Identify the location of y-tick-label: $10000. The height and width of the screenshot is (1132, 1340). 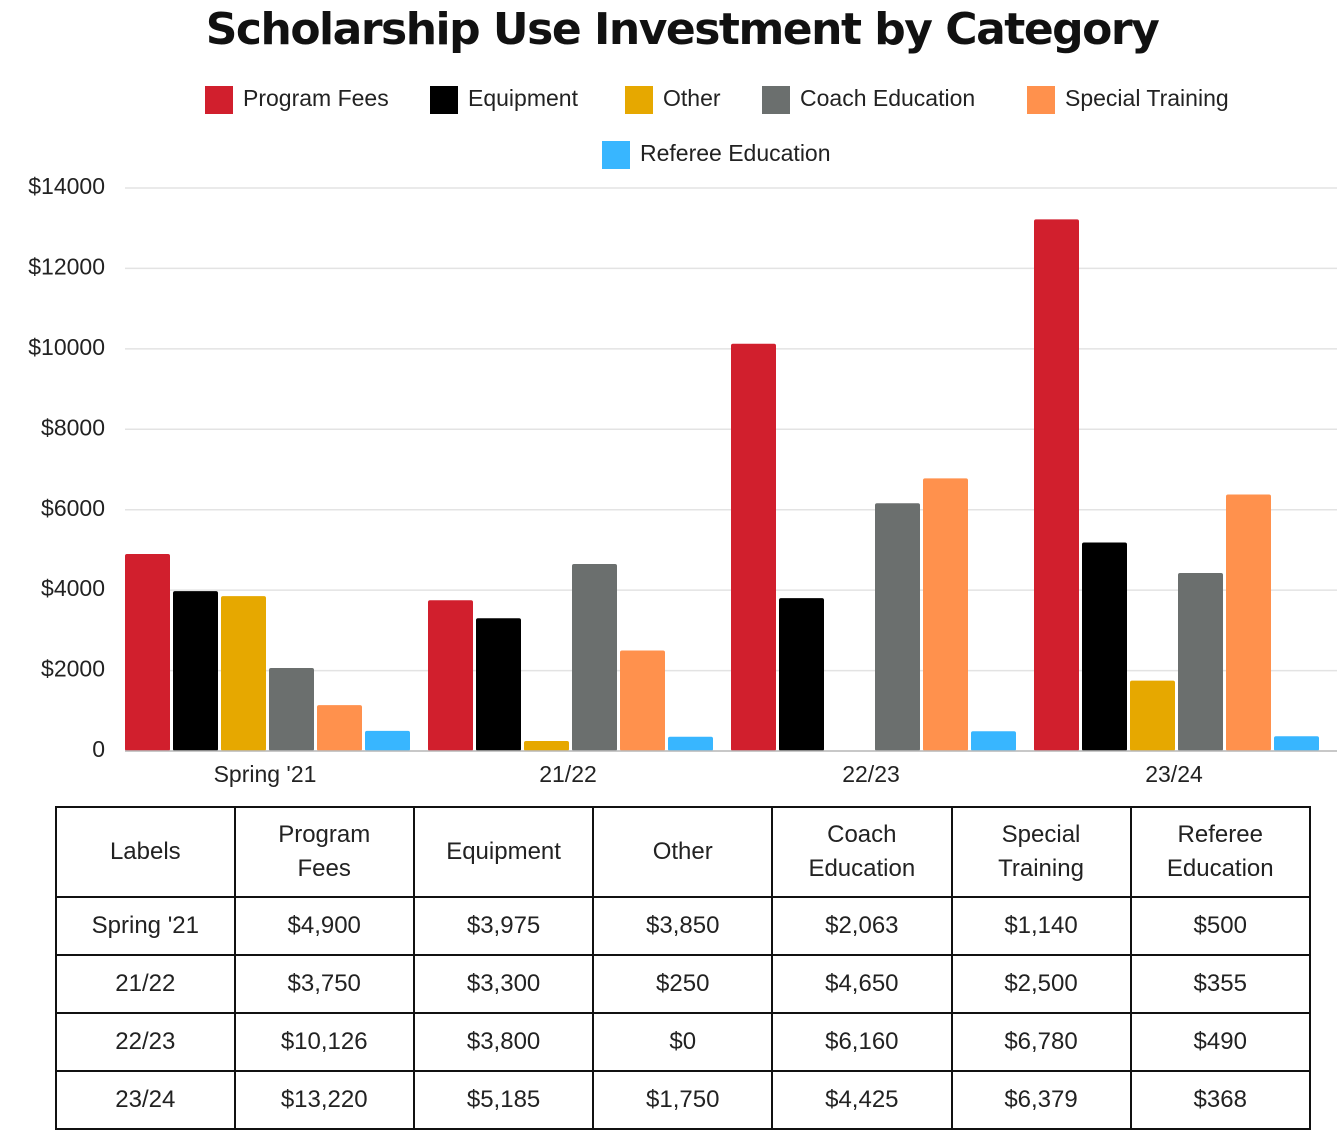
(66, 347).